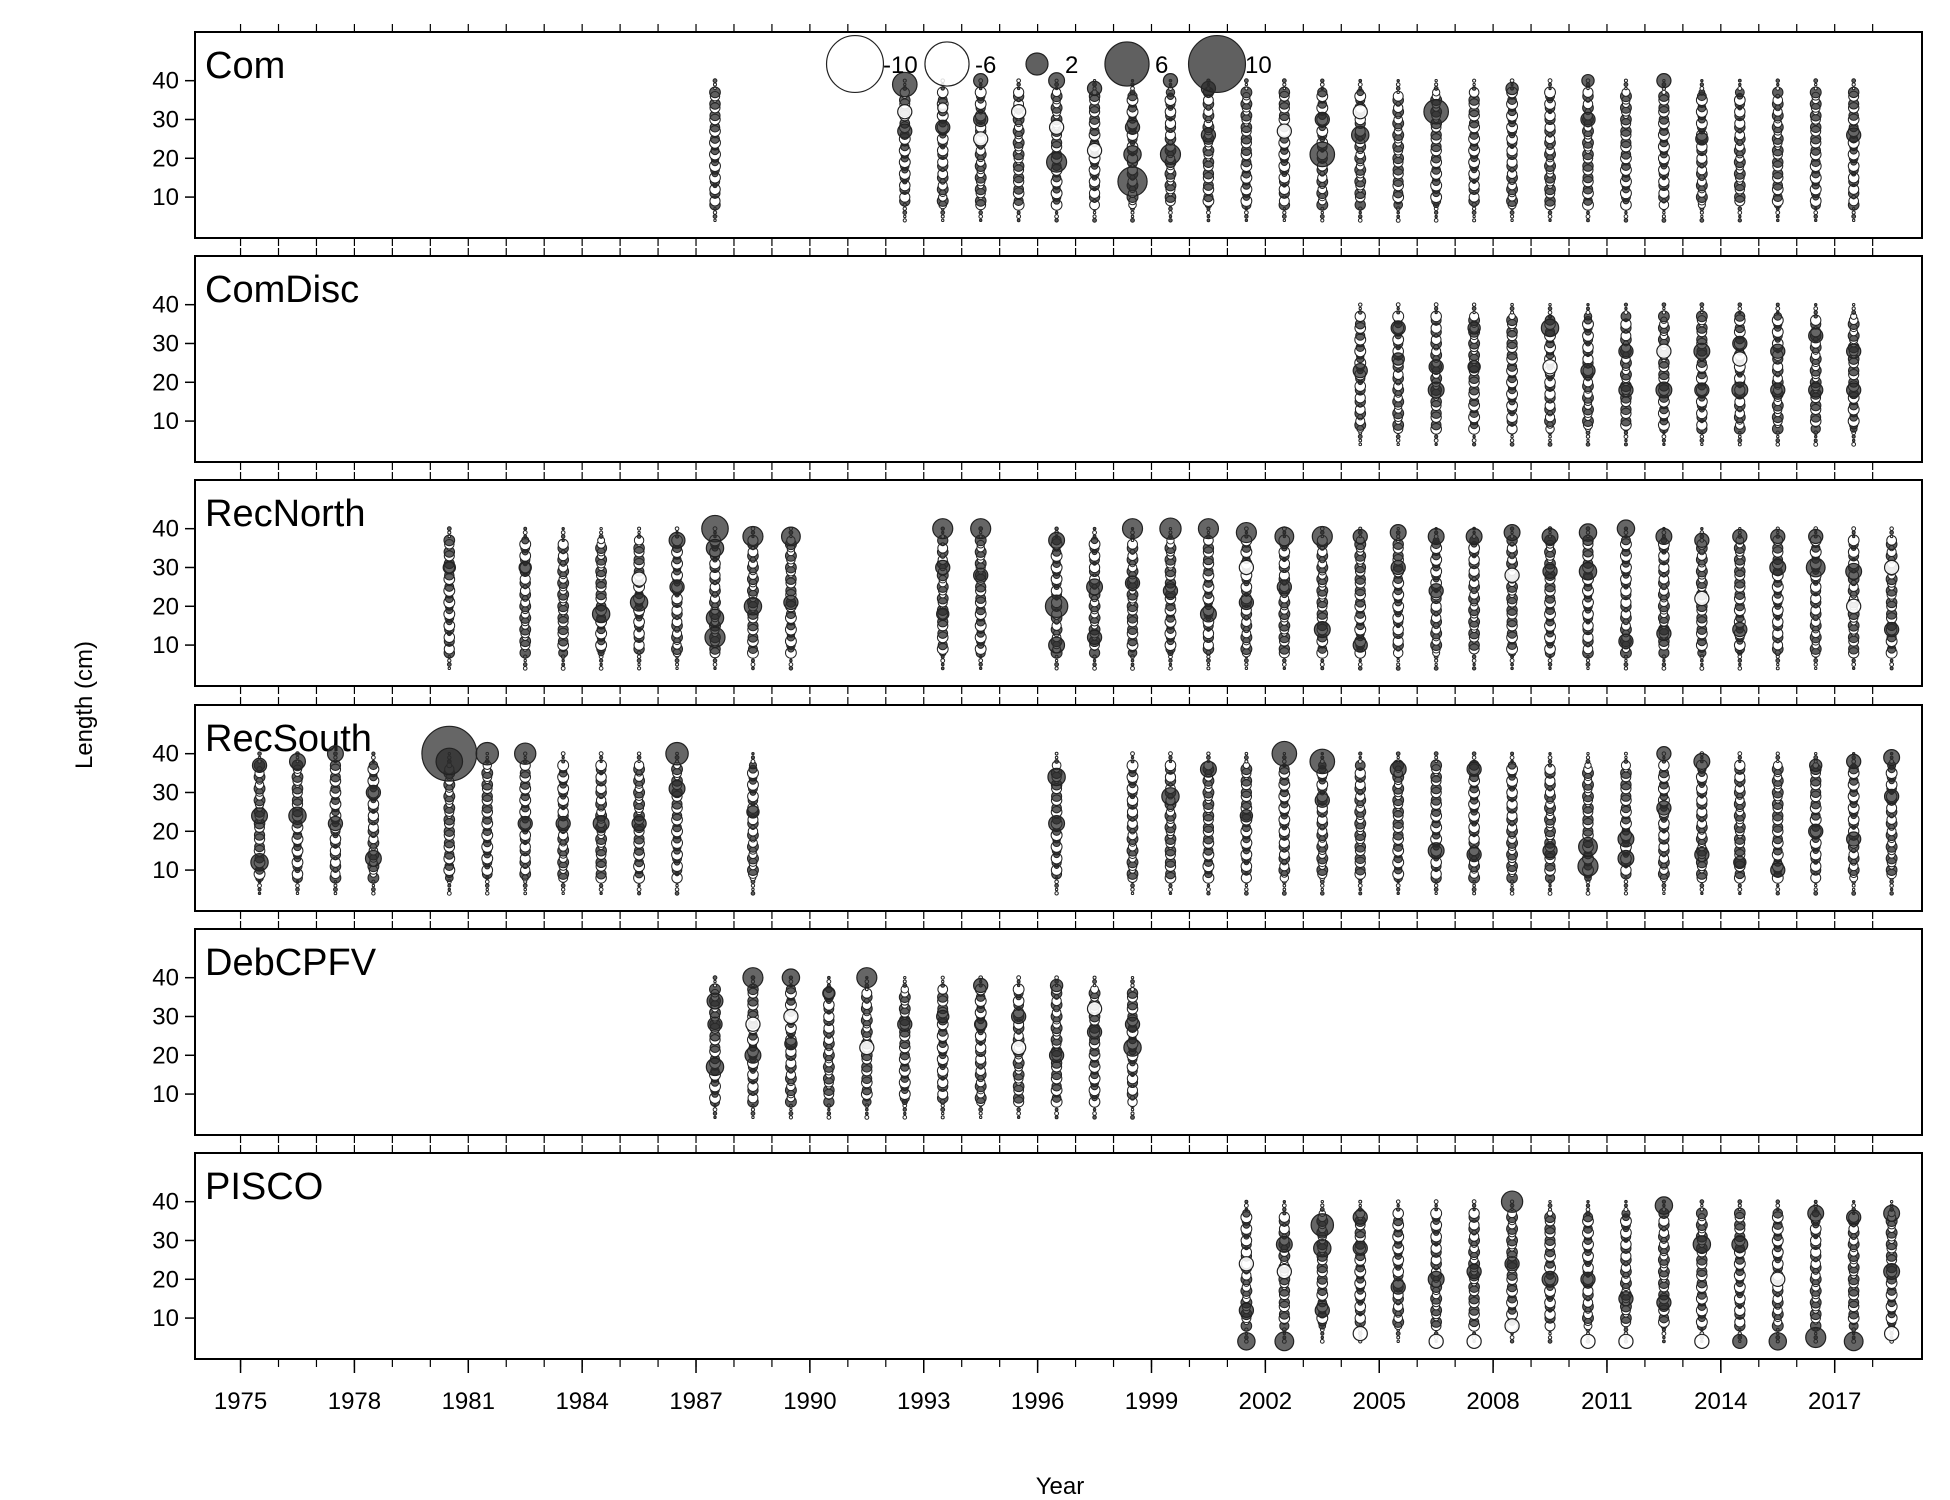 This screenshot has height=1500, width=1950. Describe the element at coordinates (1474, 150) in the screenshot. I see `year-column-2007` at that location.